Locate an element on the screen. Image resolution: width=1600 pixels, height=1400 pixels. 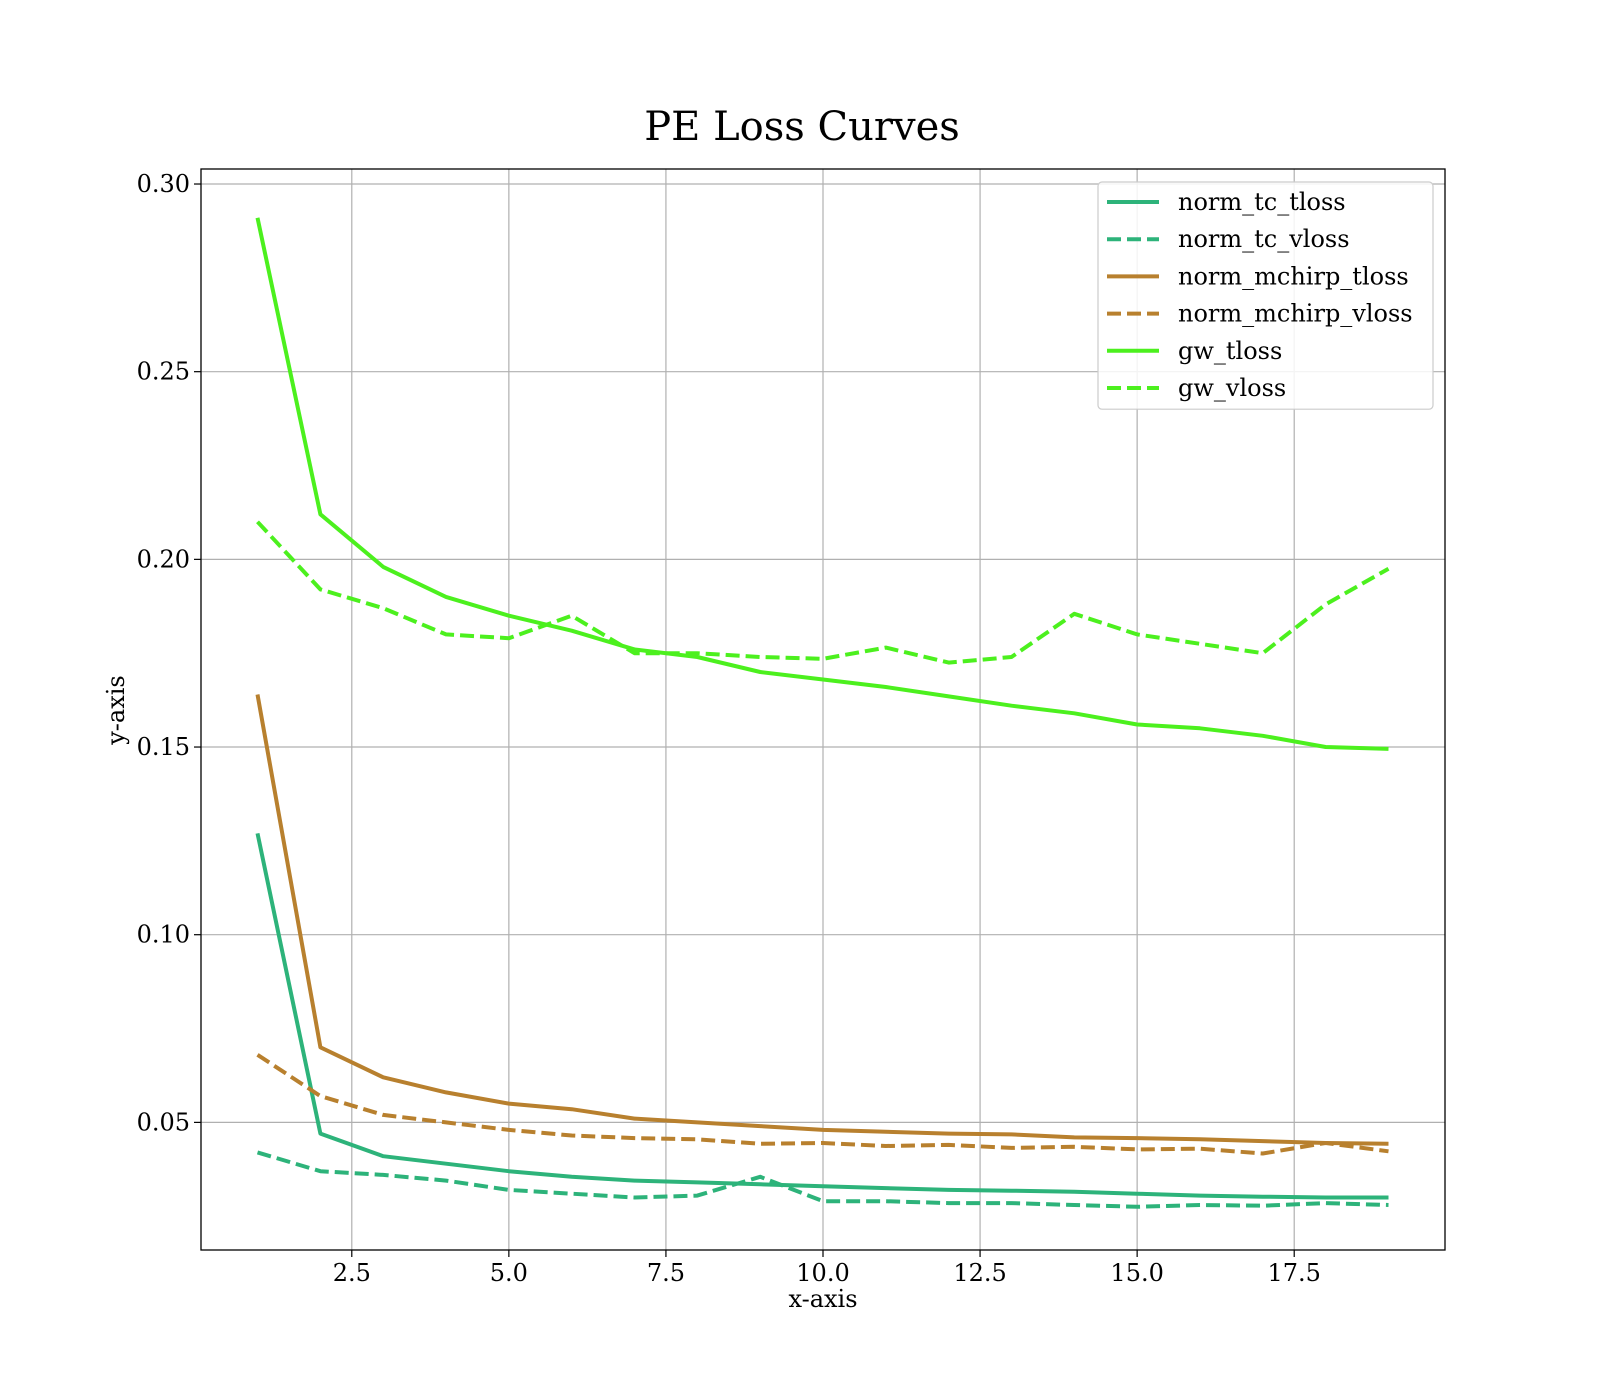
x-tick-label: 5.0 is located at coordinates (509, 1273).